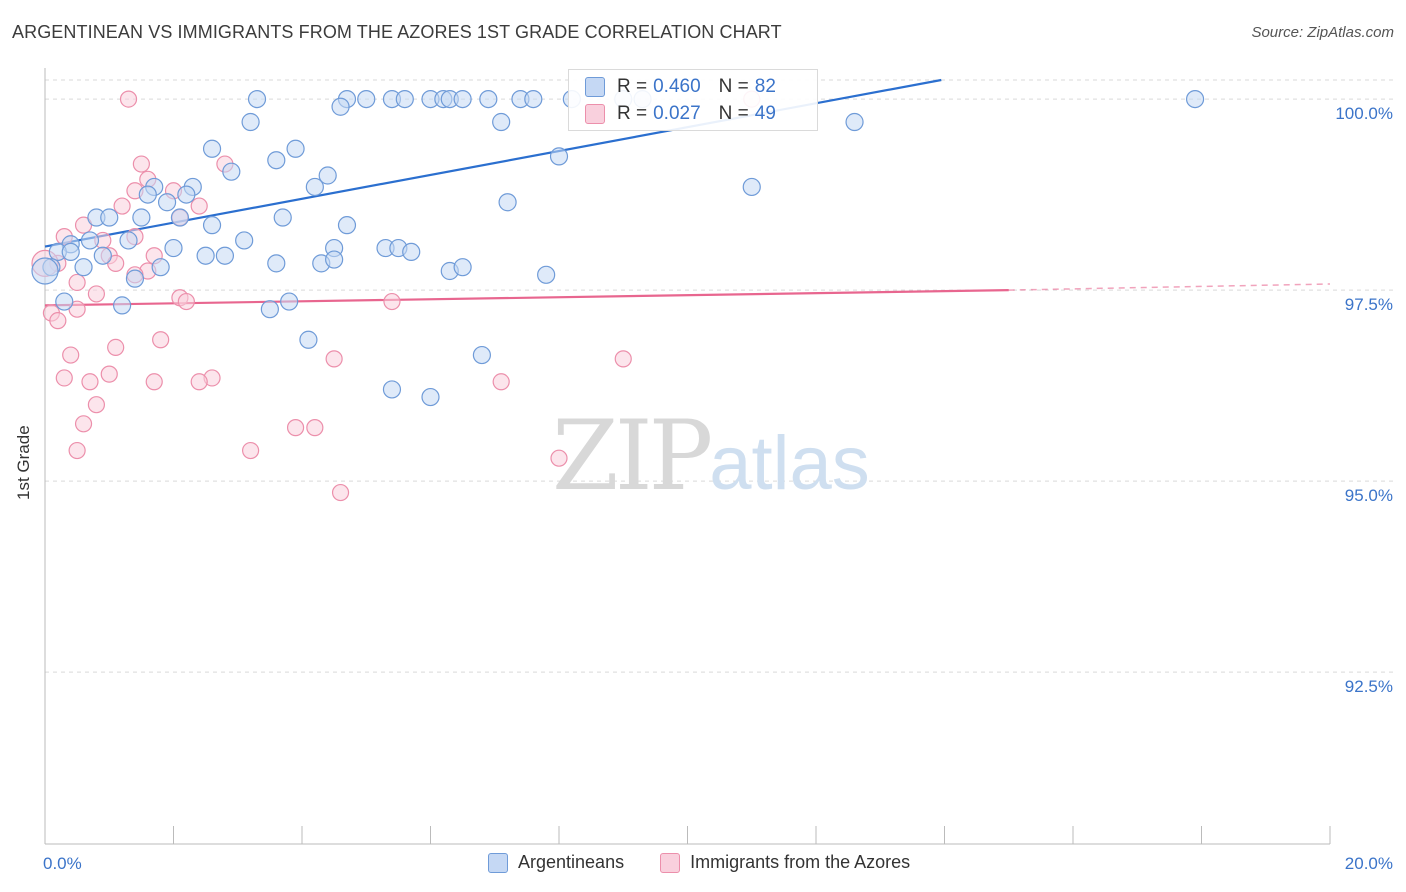  I want to click on stats-row-argentineans: R = 0.460 N = 82, so click(680, 87).